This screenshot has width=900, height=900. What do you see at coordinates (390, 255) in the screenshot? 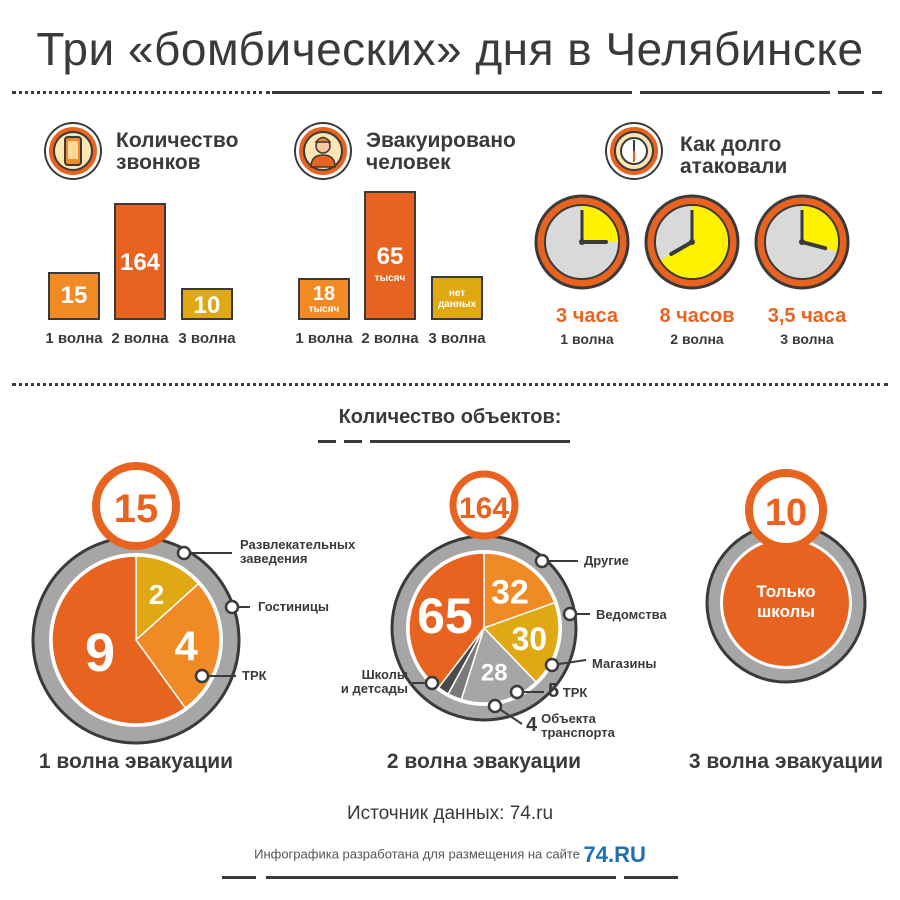
I see `evacuated-bar-2: 65 тысяч` at bounding box center [390, 255].